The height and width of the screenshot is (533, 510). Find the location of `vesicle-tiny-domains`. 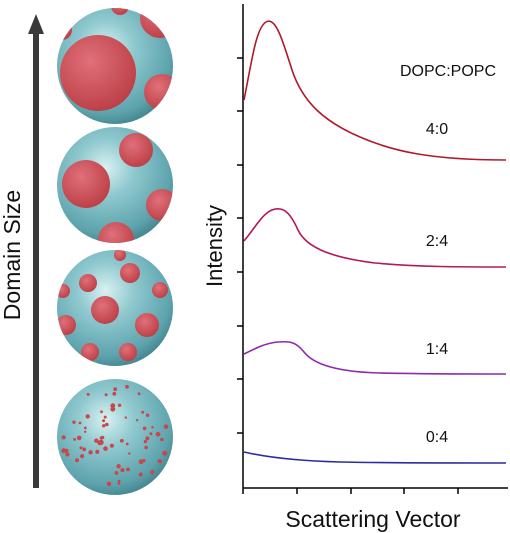

vesicle-tiny-domains is located at coordinates (115, 437).